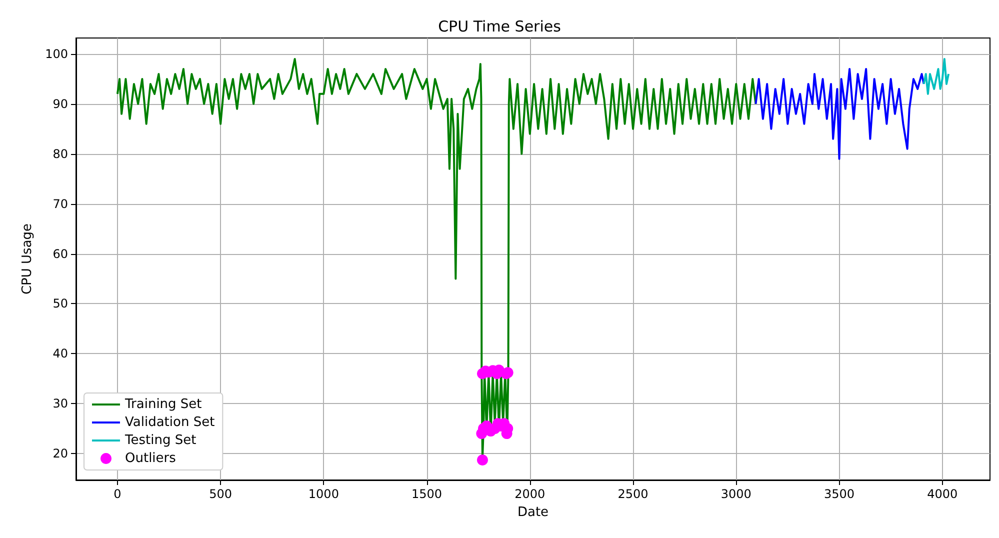 This screenshot has width=999, height=538. What do you see at coordinates (170, 422) in the screenshot?
I see `legend-label: Validation Set` at bounding box center [170, 422].